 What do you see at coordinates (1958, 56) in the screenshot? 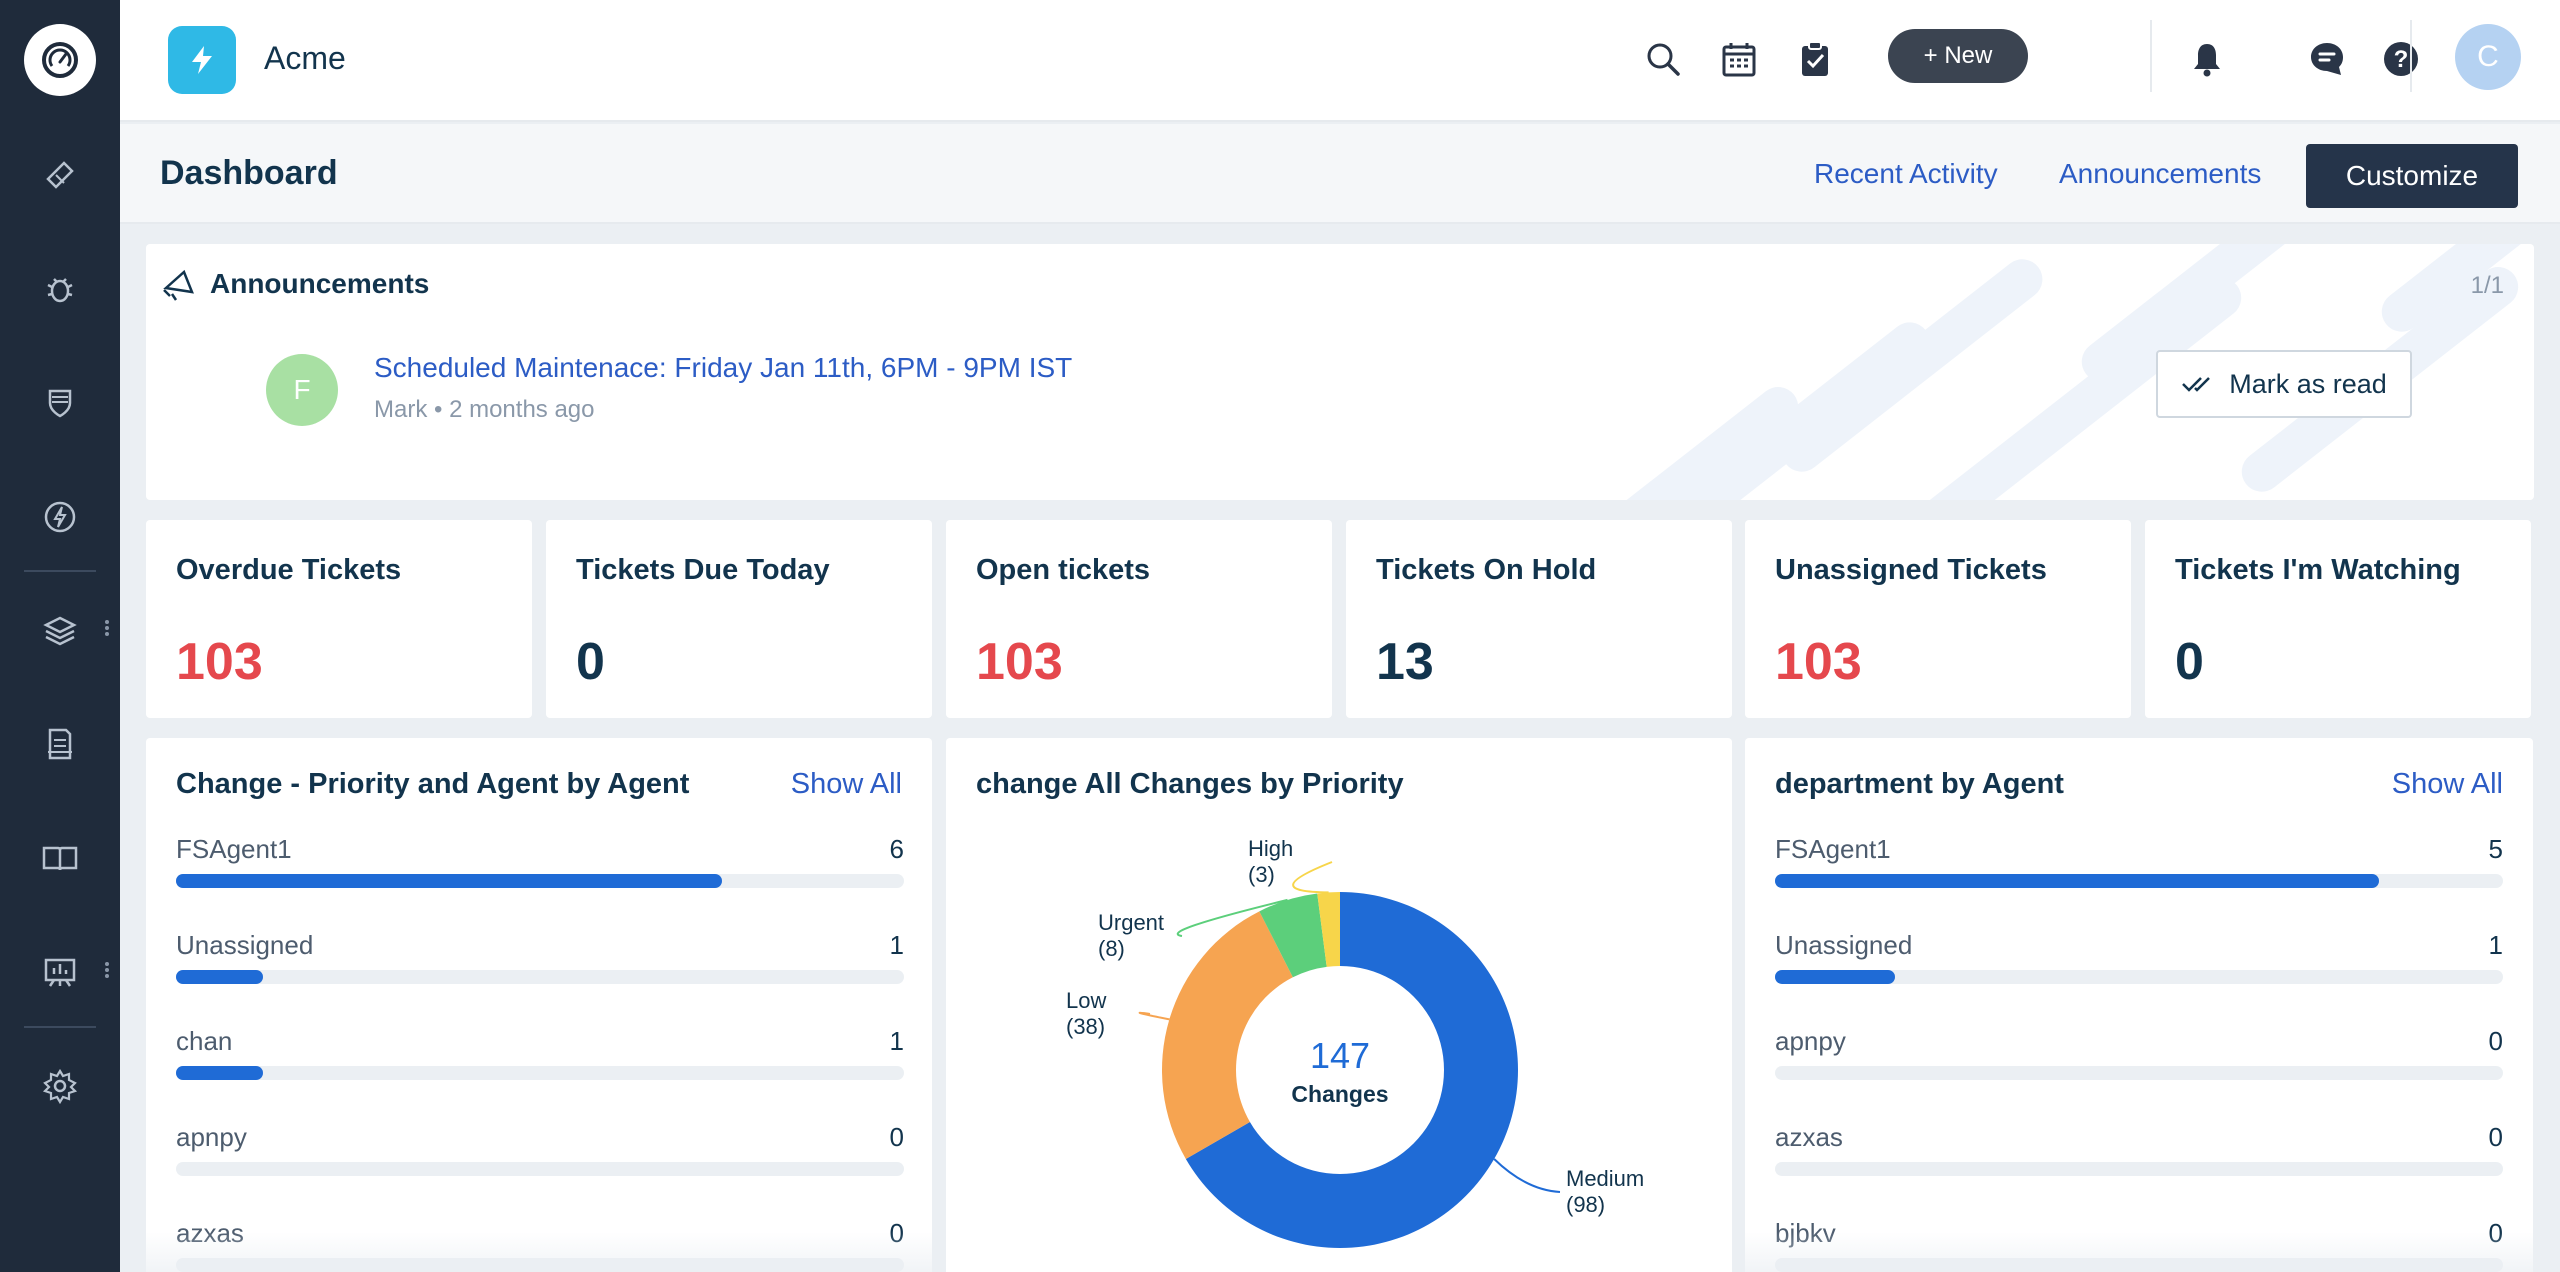
I see `new-button: + New` at bounding box center [1958, 56].